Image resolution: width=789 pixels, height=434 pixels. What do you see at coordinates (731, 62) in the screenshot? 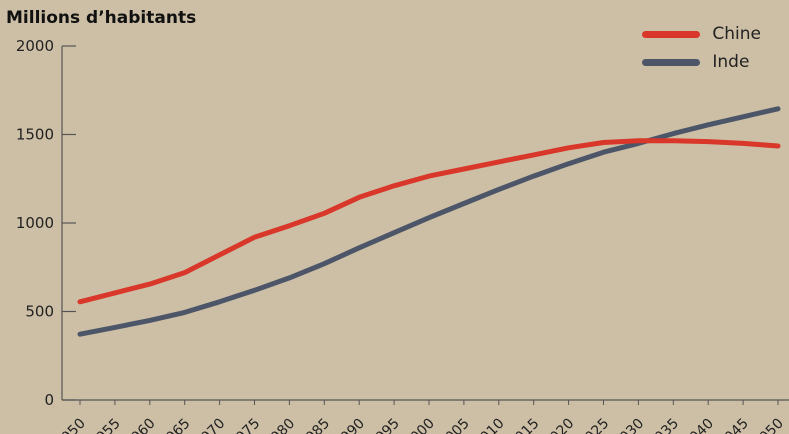
I see `legend-label-inde: Inde` at bounding box center [731, 62].